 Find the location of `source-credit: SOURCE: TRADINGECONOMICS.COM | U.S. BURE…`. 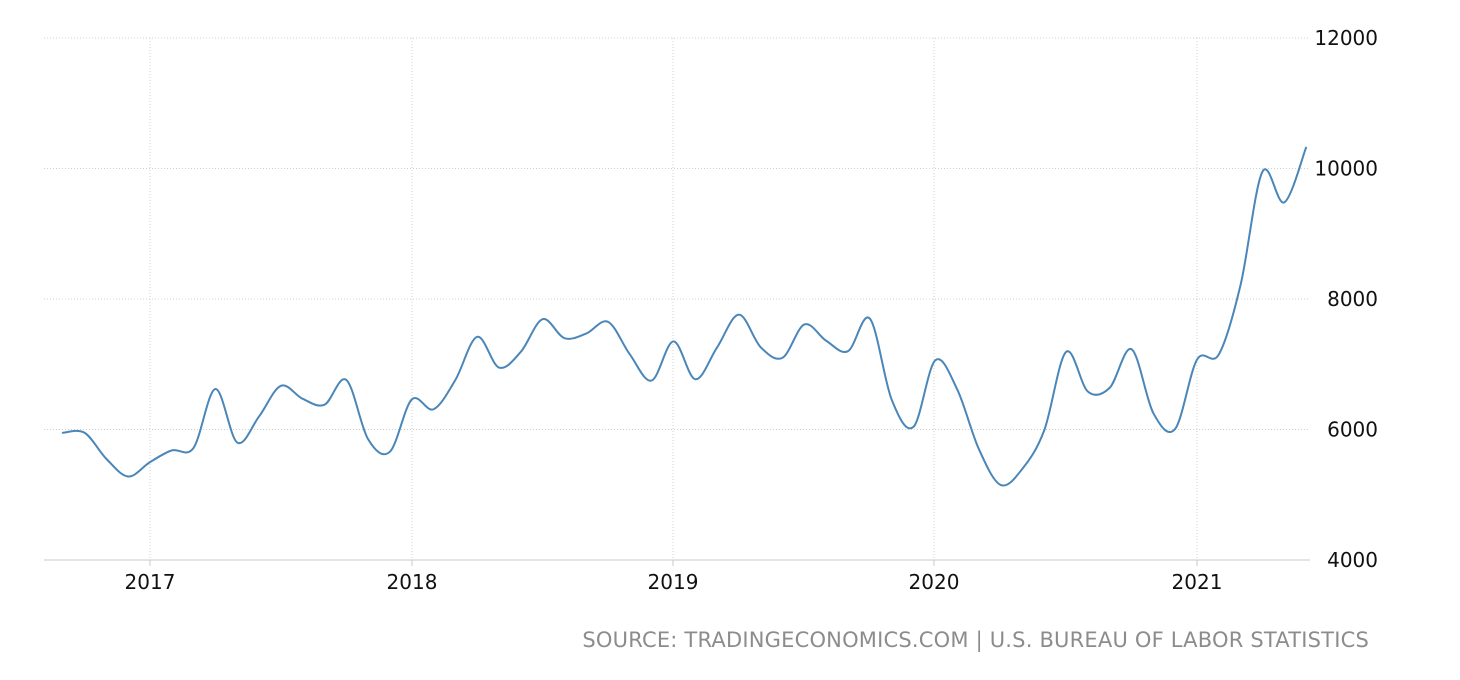

source-credit: SOURCE: TRADINGECONOMICS.COM | U.S. BURE… is located at coordinates (975, 640).